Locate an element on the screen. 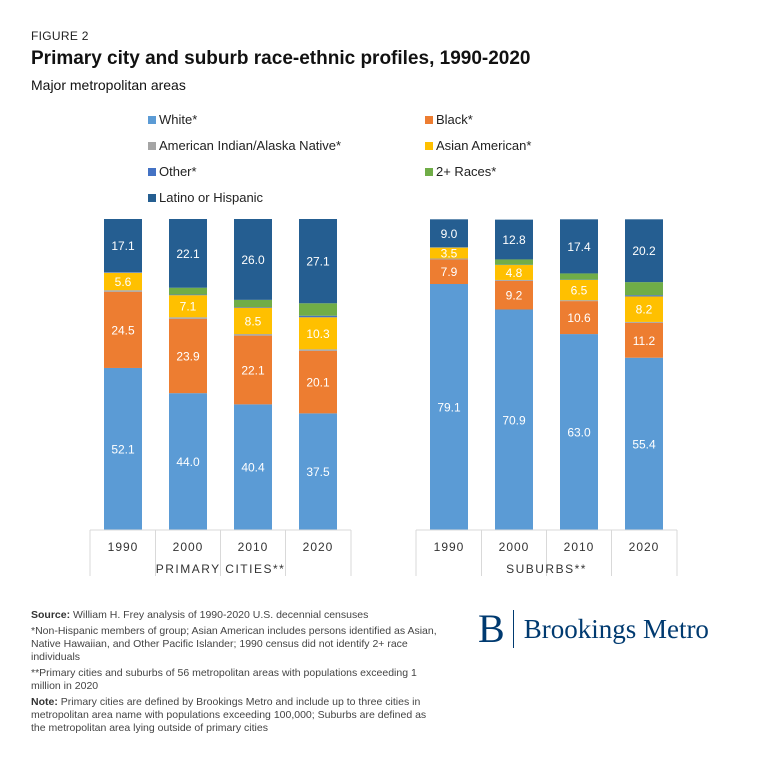  data-label-black: 11.2 is located at coordinates (644, 341).